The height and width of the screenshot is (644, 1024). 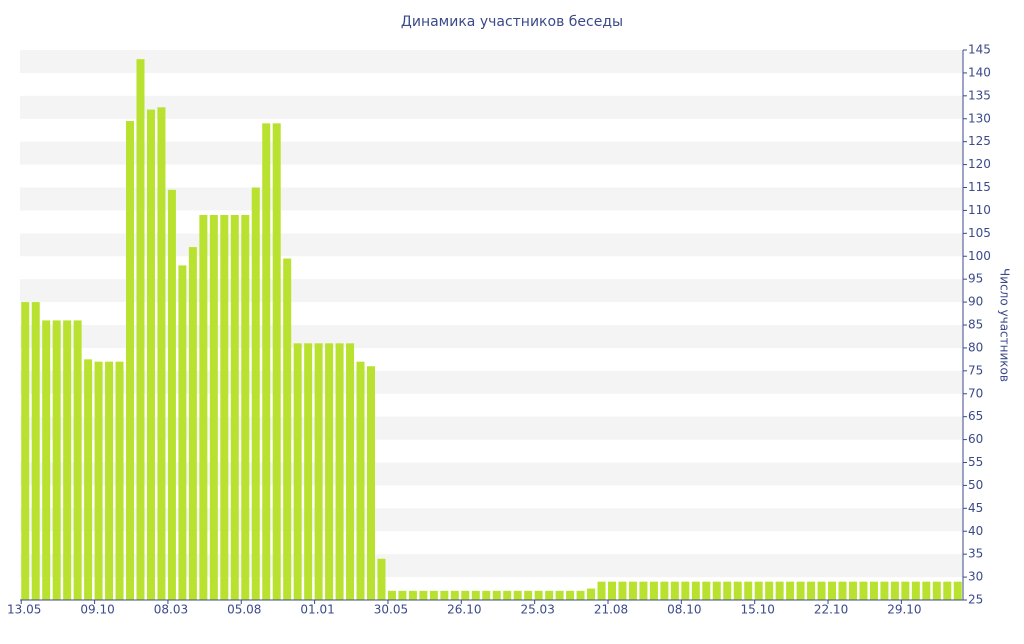 What do you see at coordinates (244, 610) in the screenshot?
I see `x-tick-label: 05.08` at bounding box center [244, 610].